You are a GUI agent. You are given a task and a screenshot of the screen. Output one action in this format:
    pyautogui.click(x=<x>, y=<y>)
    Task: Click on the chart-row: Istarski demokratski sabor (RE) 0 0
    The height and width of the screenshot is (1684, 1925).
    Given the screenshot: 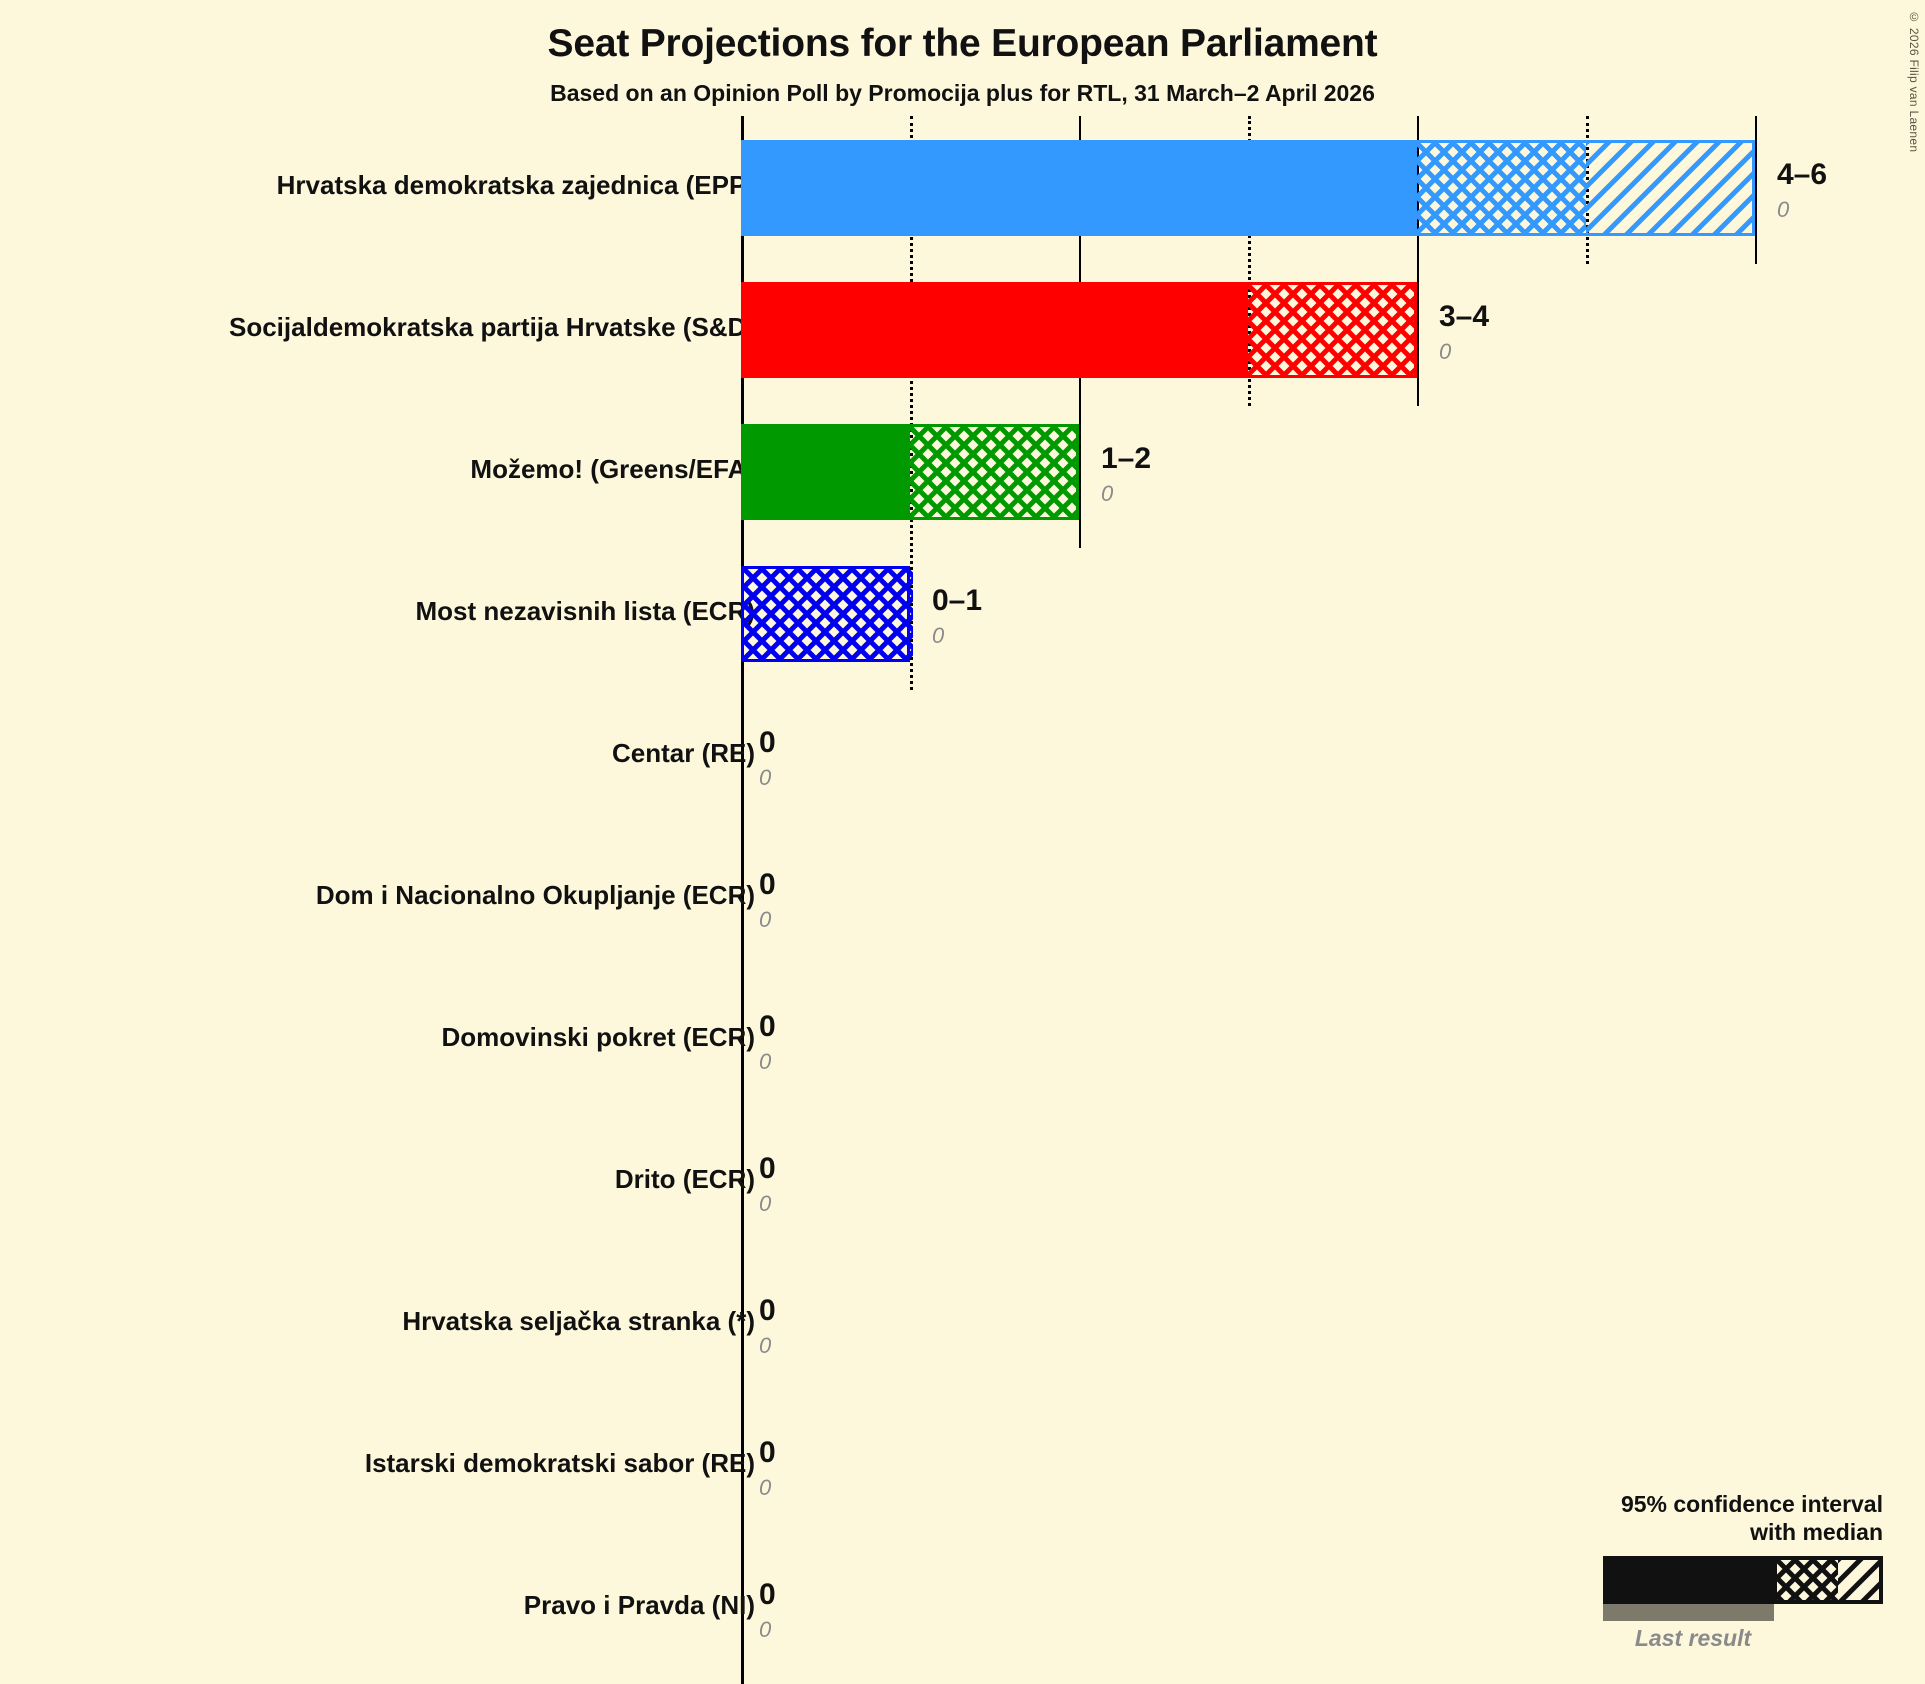 What is the action you would take?
    pyautogui.click(x=962, y=1466)
    